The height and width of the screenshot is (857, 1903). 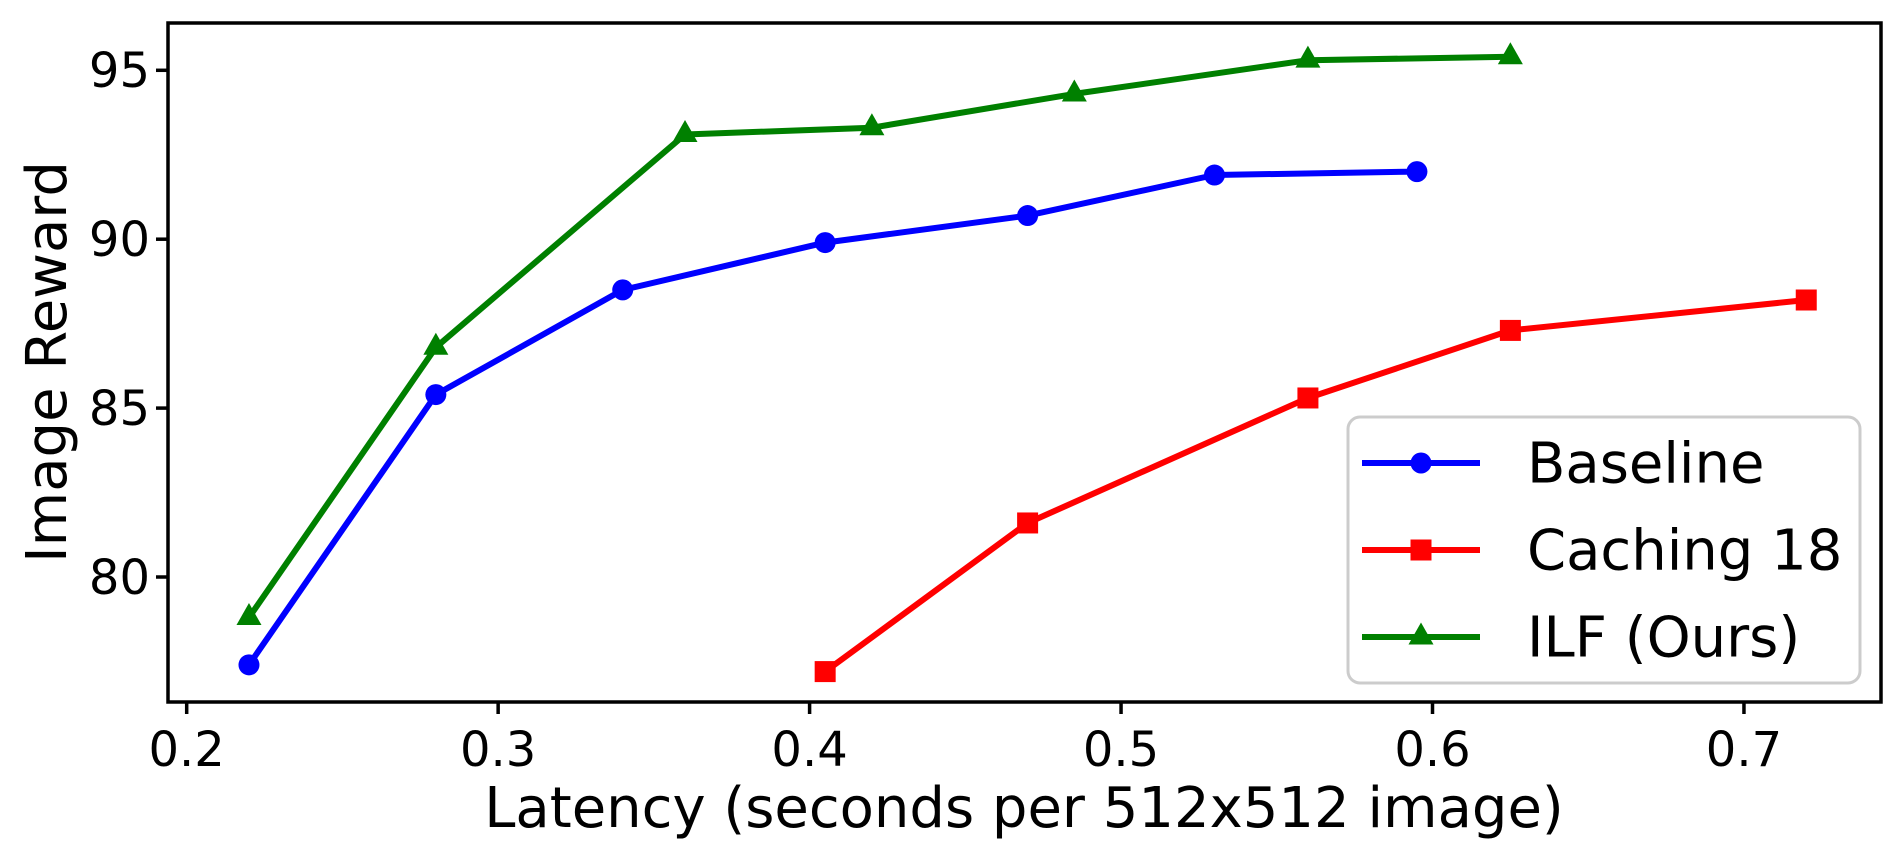 What do you see at coordinates (47, 362) in the screenshot?
I see `y-axis-label: Image Reward` at bounding box center [47, 362].